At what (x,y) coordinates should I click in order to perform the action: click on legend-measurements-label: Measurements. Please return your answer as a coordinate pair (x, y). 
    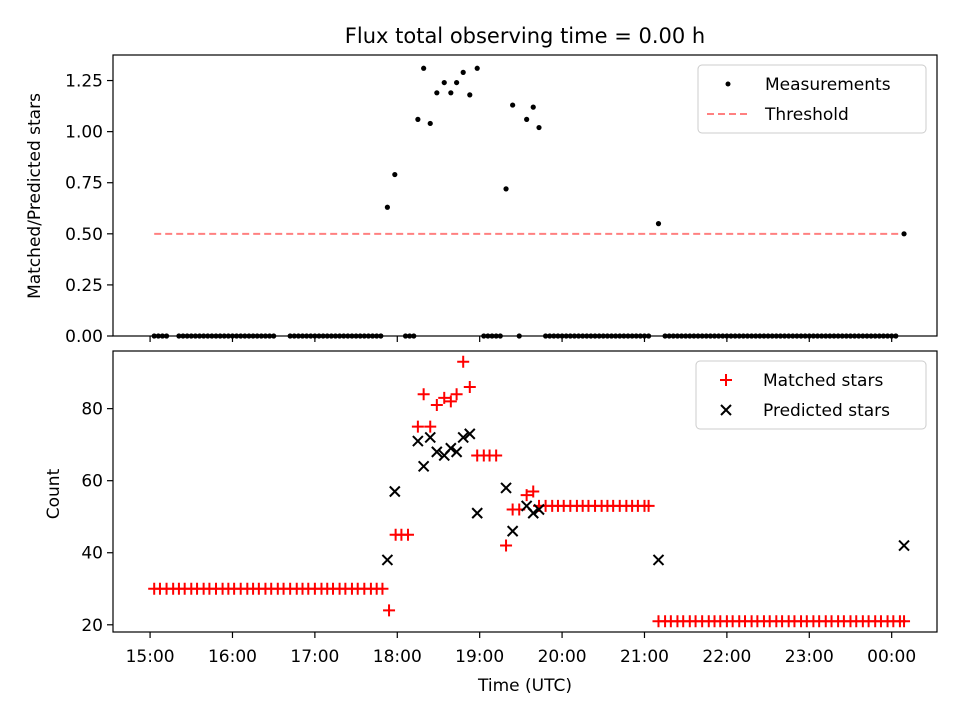
    Looking at the image, I should click on (828, 85).